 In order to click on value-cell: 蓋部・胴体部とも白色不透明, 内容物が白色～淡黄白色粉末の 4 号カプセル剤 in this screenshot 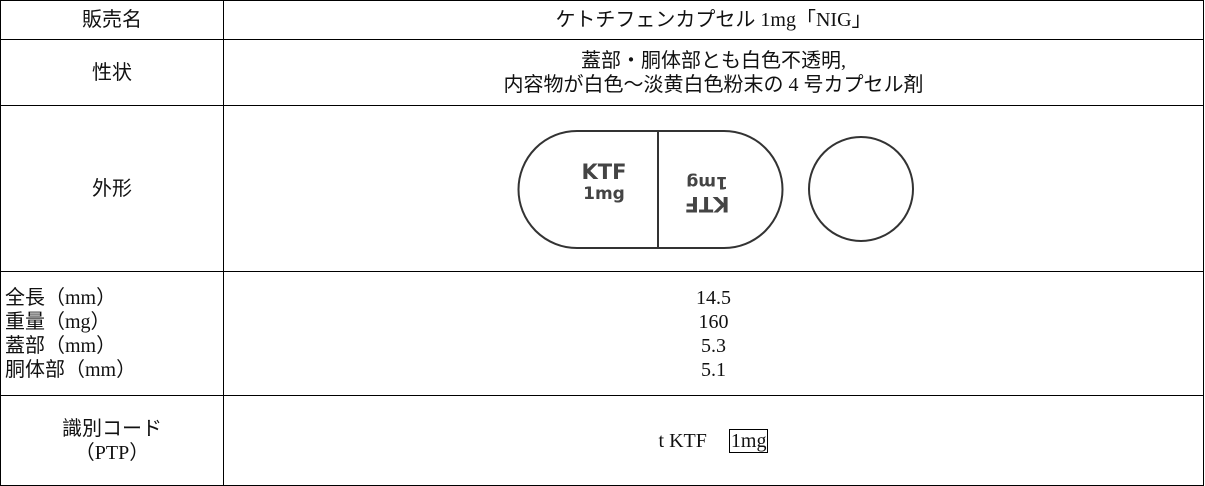, I will do `click(713, 72)`.